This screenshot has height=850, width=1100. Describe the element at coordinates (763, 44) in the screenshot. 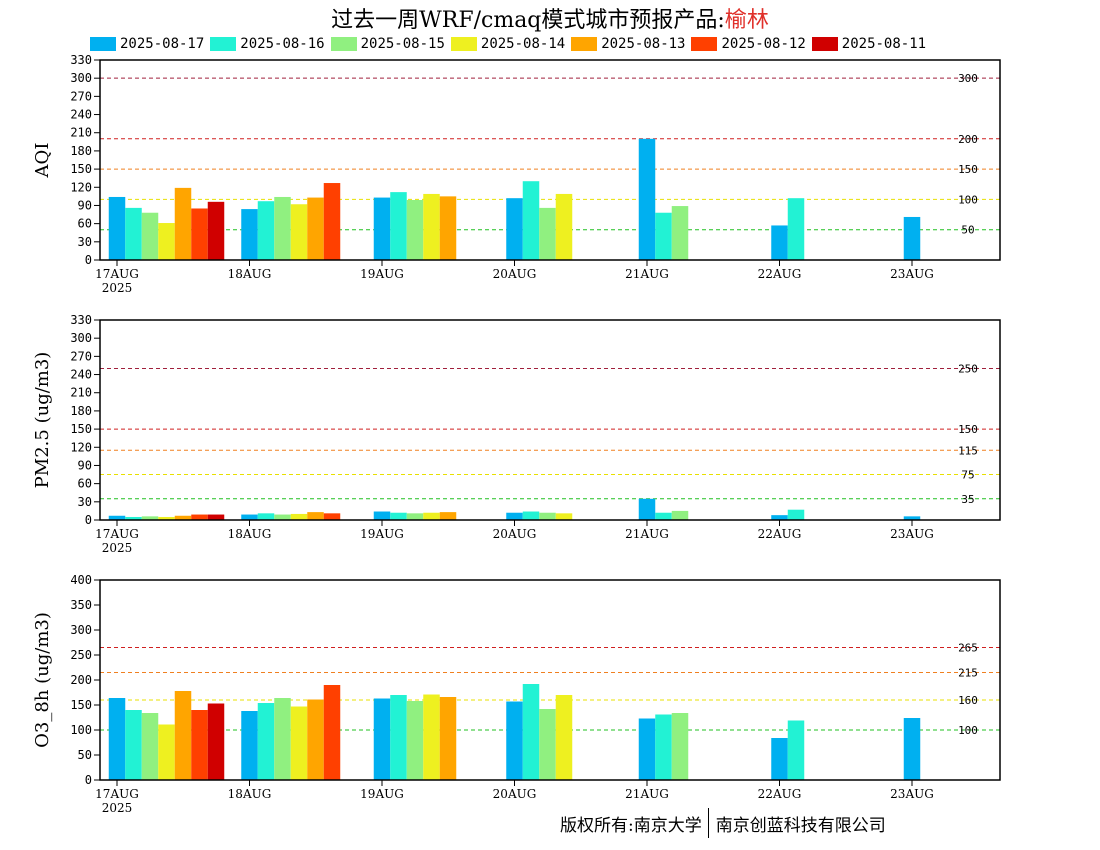

I see `legend-label: 2025-08-12` at that location.